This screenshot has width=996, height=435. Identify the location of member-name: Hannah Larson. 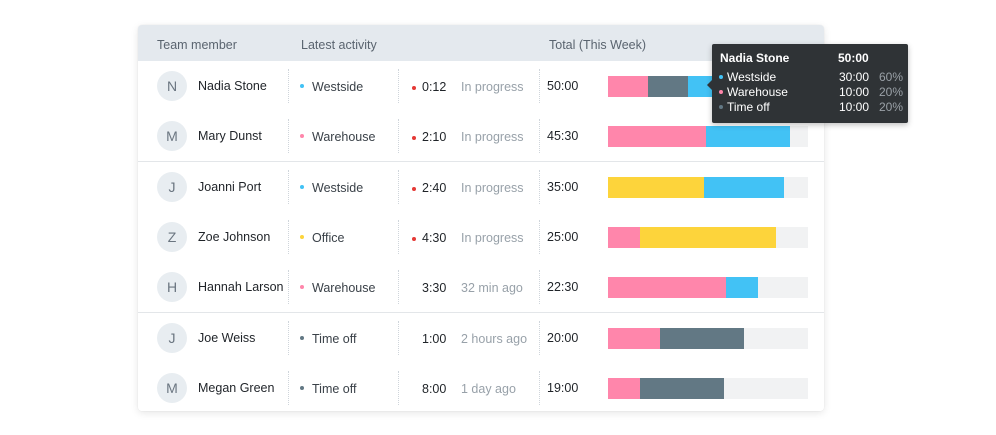
(241, 287).